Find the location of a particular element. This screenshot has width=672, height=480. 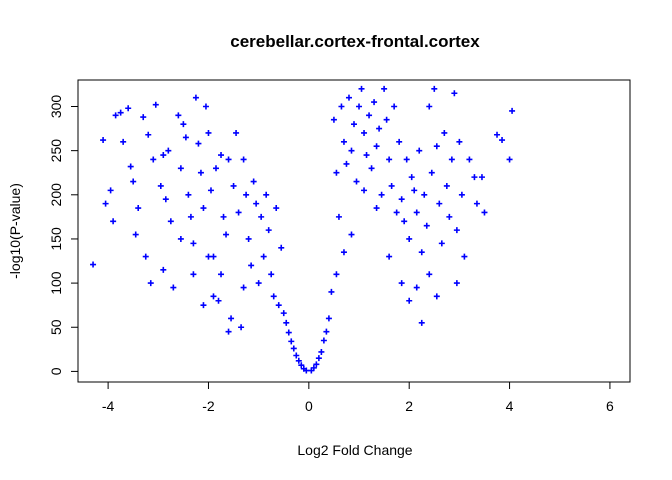

y-tick-label: 0 is located at coordinates (56, 371).